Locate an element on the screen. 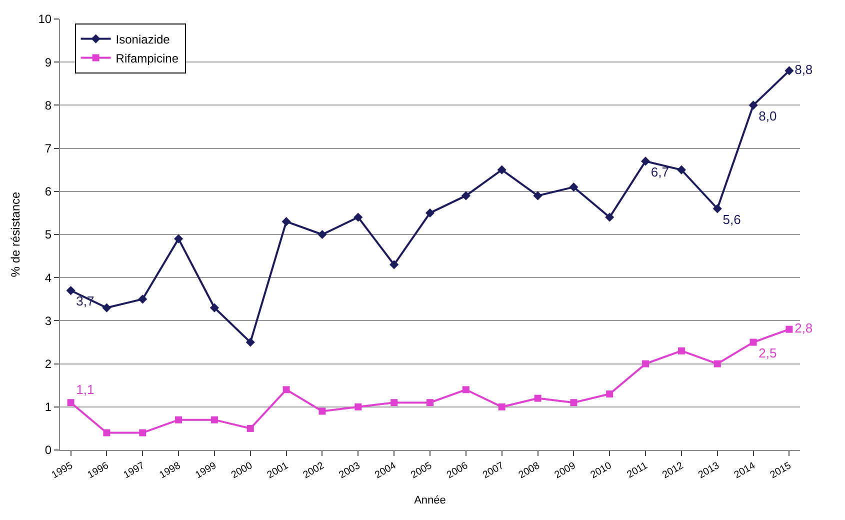 This screenshot has width=845, height=520. y-tick-label: 9 is located at coordinates (48, 62).